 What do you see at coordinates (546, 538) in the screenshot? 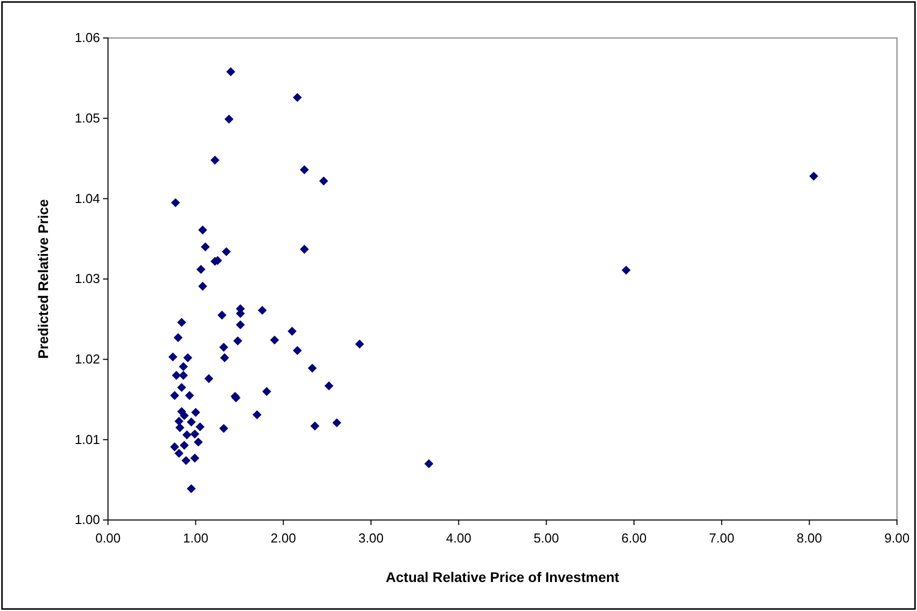
I see `x-tick-label: 5.00` at bounding box center [546, 538].